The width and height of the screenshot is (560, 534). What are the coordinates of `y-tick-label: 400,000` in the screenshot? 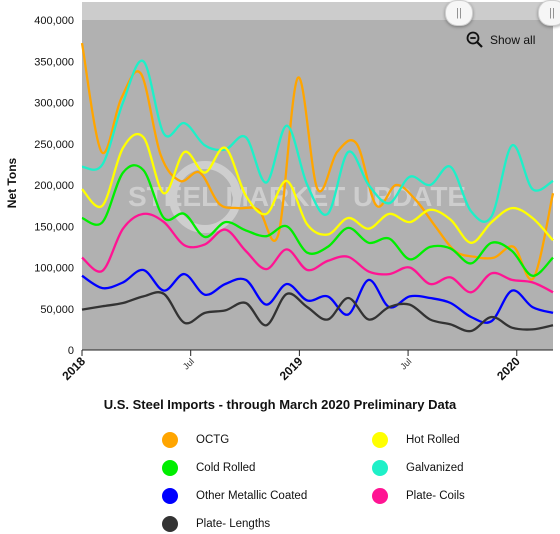 It's located at (54, 21).